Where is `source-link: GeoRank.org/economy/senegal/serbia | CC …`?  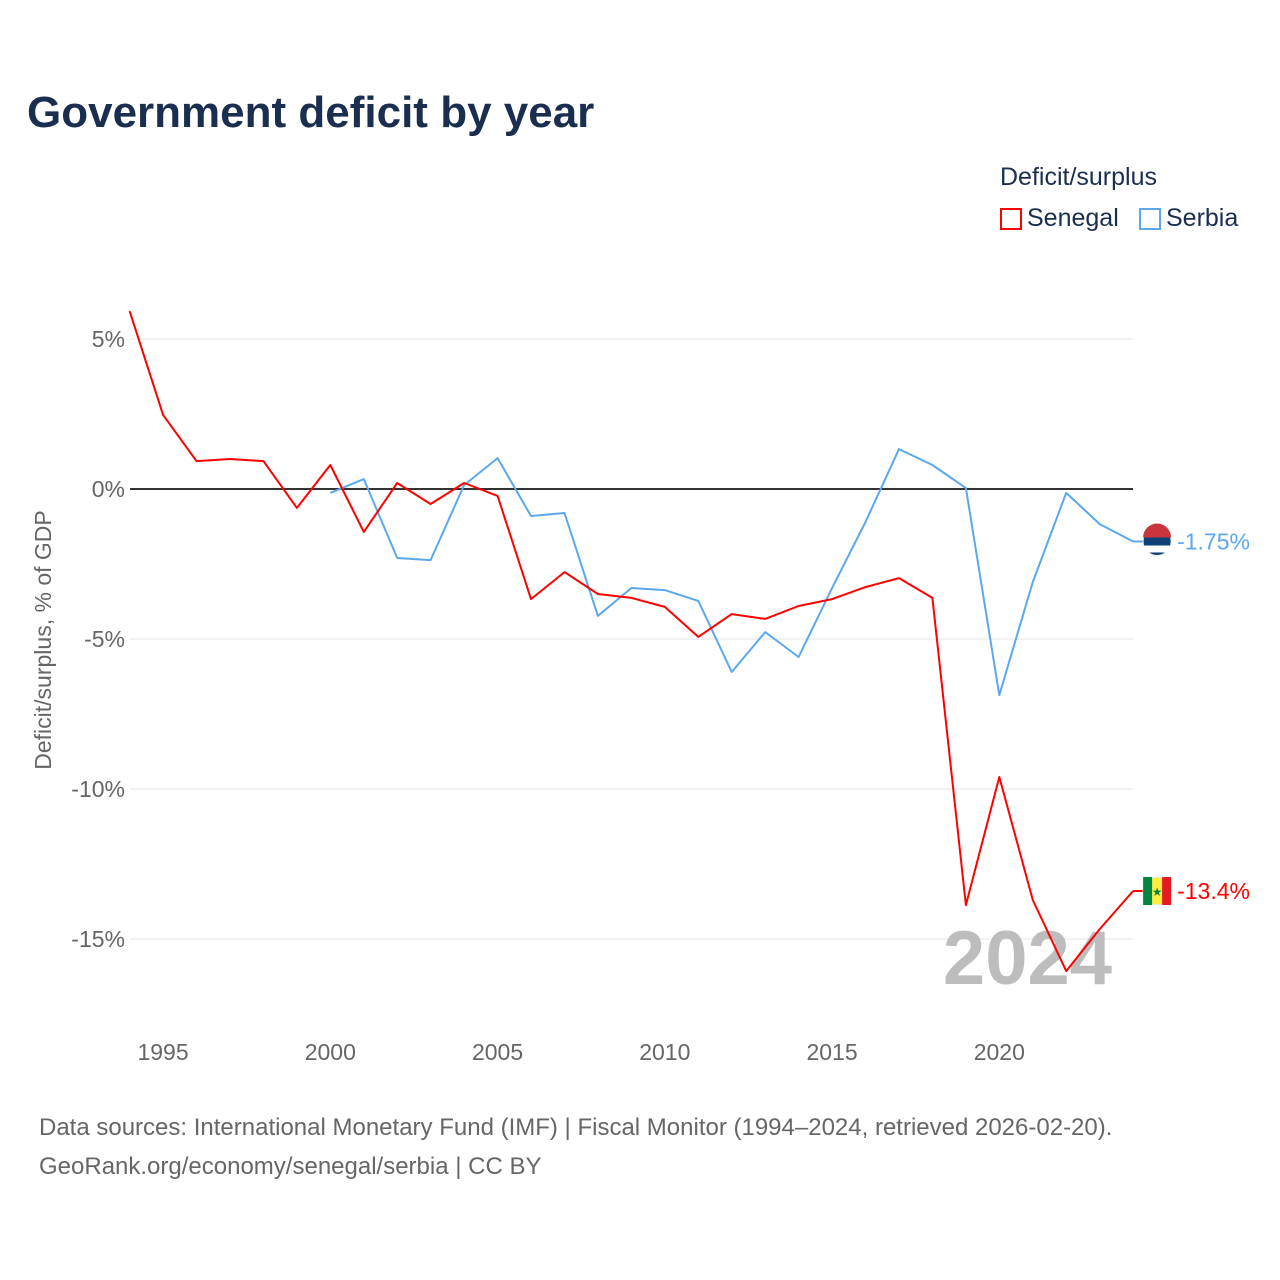 source-link: GeoRank.org/economy/senegal/serbia | CC … is located at coordinates (290, 1166).